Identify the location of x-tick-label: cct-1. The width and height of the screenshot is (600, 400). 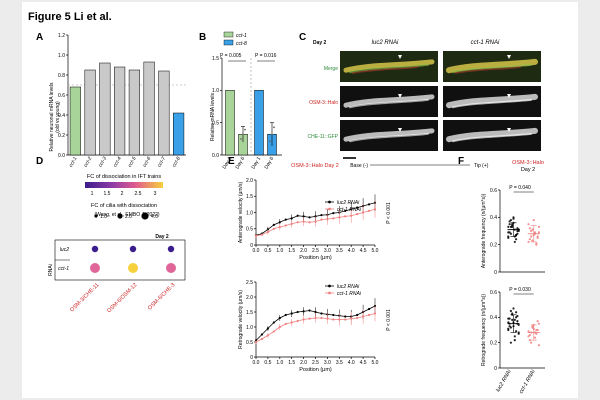
(73, 162).